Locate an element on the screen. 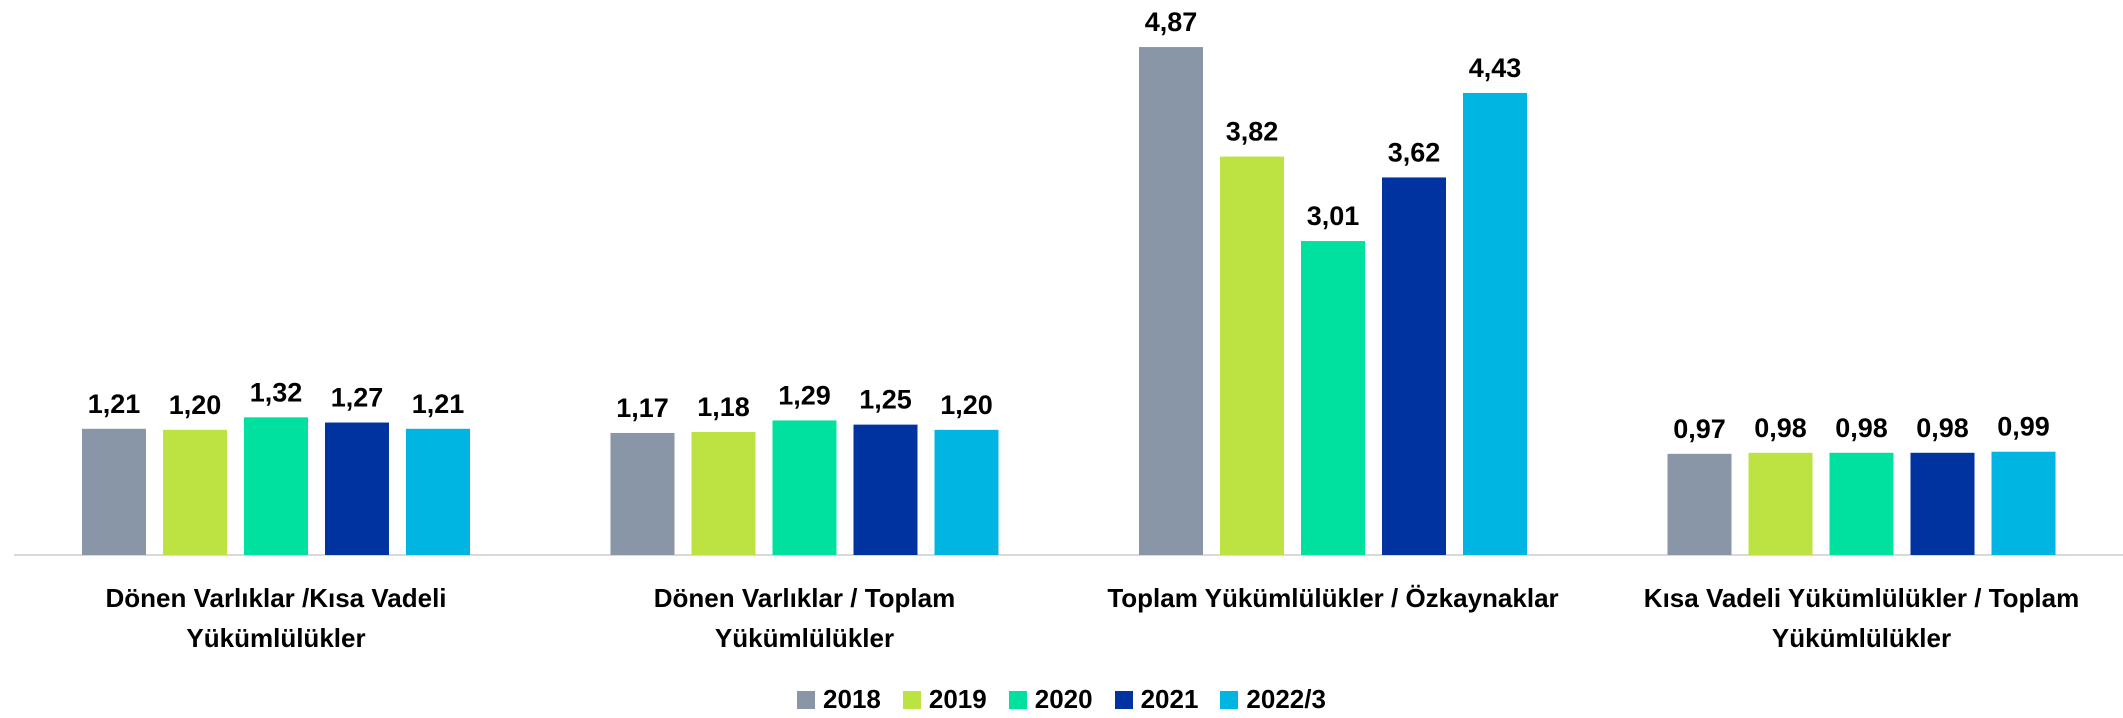 This screenshot has width=2123, height=718. legend-item: 2021 is located at coordinates (1156, 699).